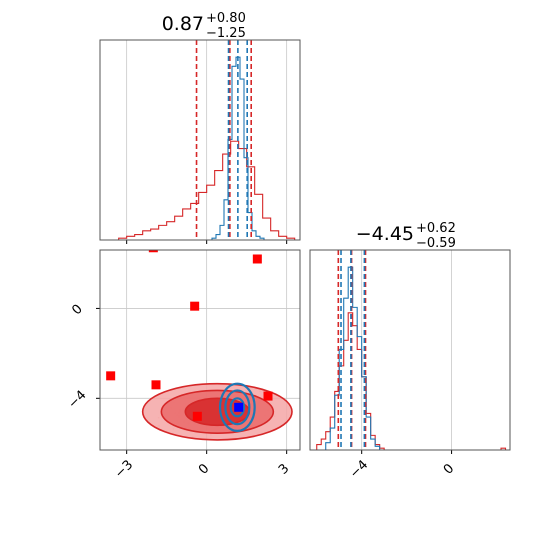 The height and width of the screenshot is (550, 550). What do you see at coordinates (226, 33) in the screenshot?
I see `hist1-title-minus: −1.25` at bounding box center [226, 33].